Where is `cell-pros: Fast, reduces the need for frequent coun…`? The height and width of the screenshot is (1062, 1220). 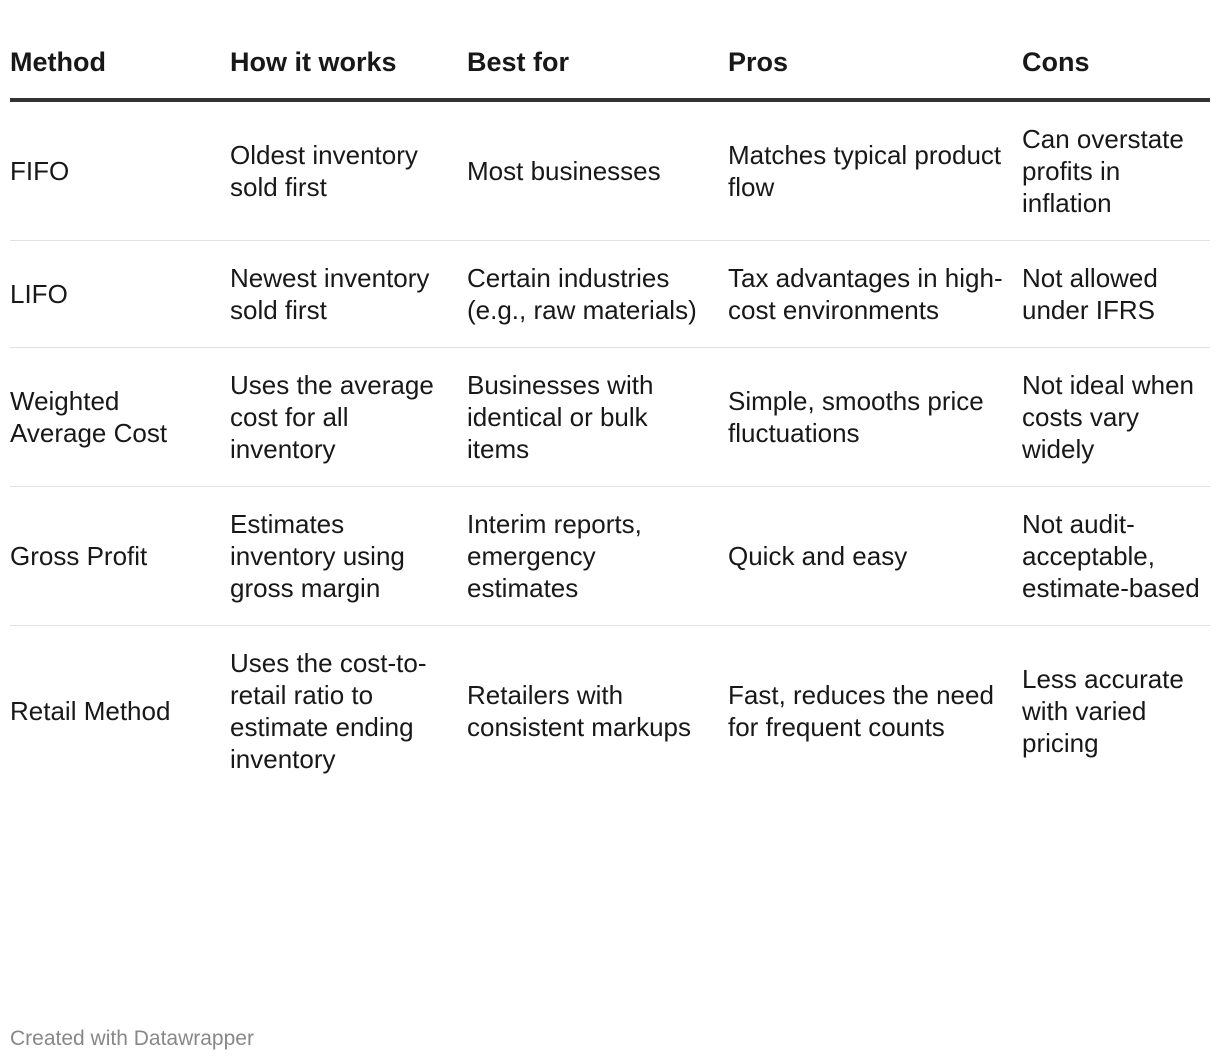
cell-pros: Fast, reduces the need for frequent coun… is located at coordinates (861, 711).